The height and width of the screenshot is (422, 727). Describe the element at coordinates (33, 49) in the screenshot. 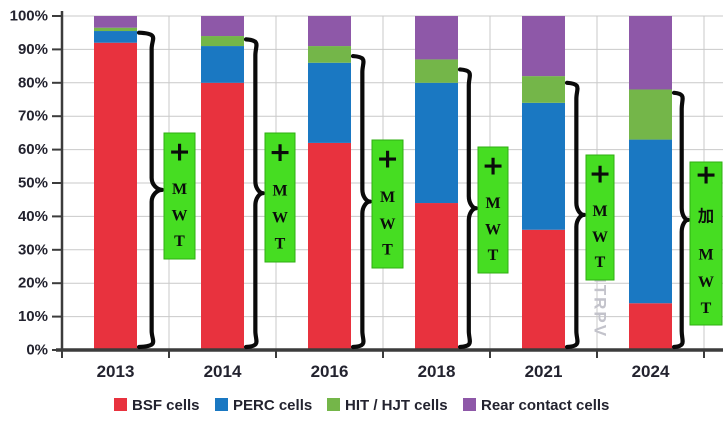

I see `y-tick-label: 90%` at that location.